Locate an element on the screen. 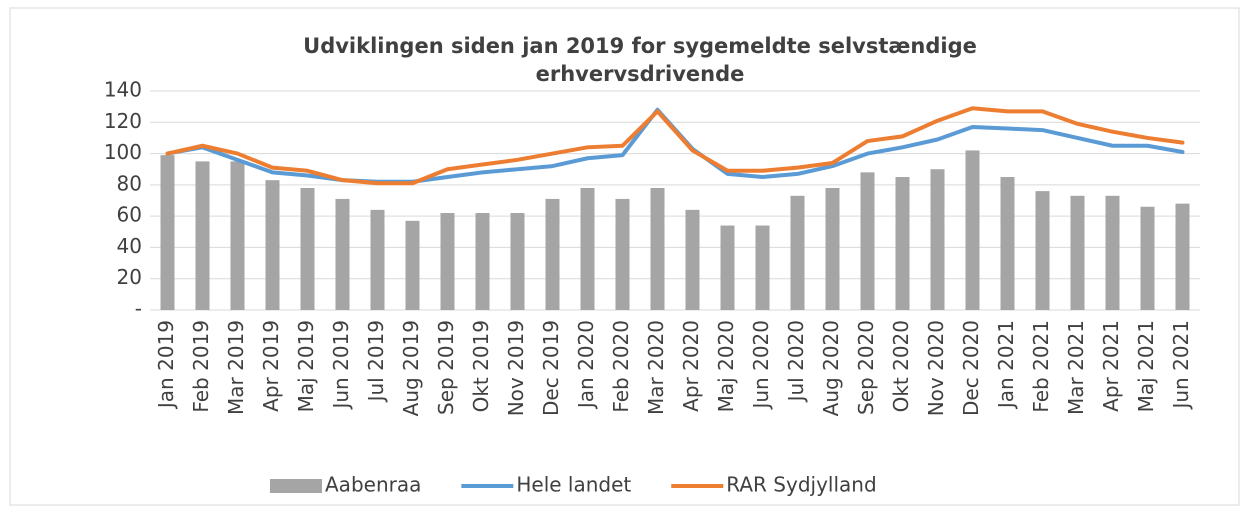 The image size is (1249, 513). y-tick-label: 80 is located at coordinates (129, 183).